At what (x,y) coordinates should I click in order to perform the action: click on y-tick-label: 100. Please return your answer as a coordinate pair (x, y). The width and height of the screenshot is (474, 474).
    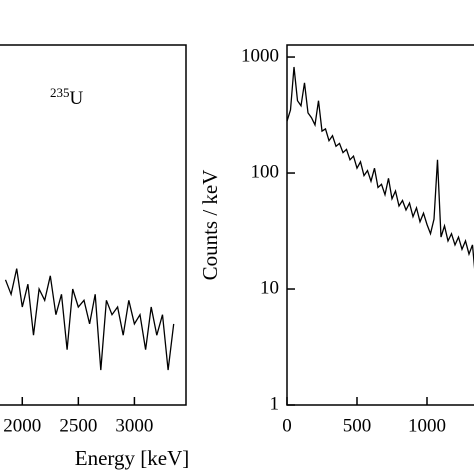
    Looking at the image, I should click on (265, 171).